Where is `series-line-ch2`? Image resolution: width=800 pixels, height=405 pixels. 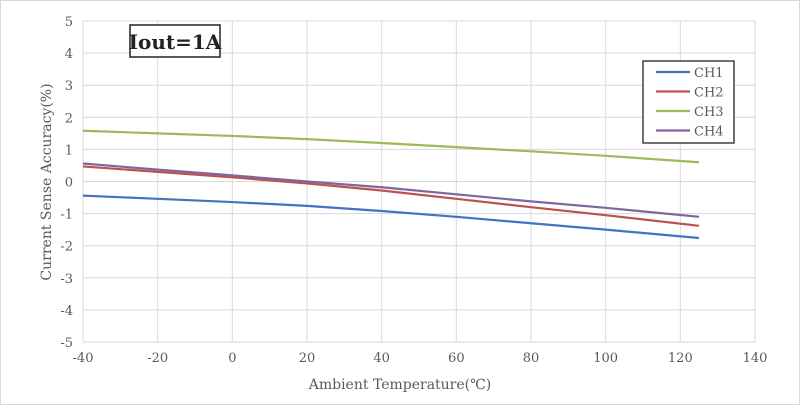 series-line-ch2 is located at coordinates (391, 196).